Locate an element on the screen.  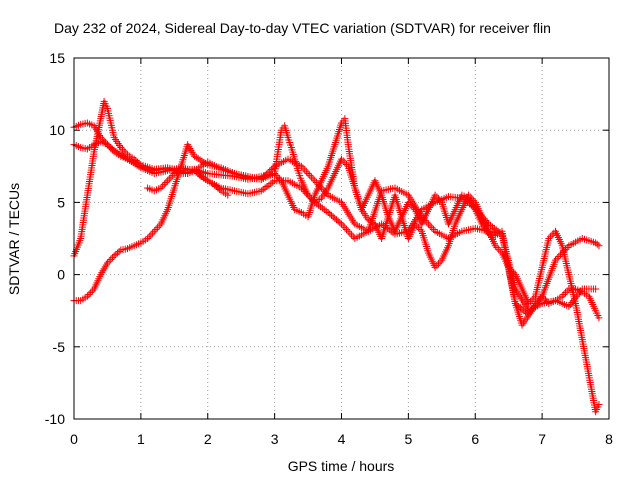
y-tick-label: -10 is located at coordinates (55, 419).